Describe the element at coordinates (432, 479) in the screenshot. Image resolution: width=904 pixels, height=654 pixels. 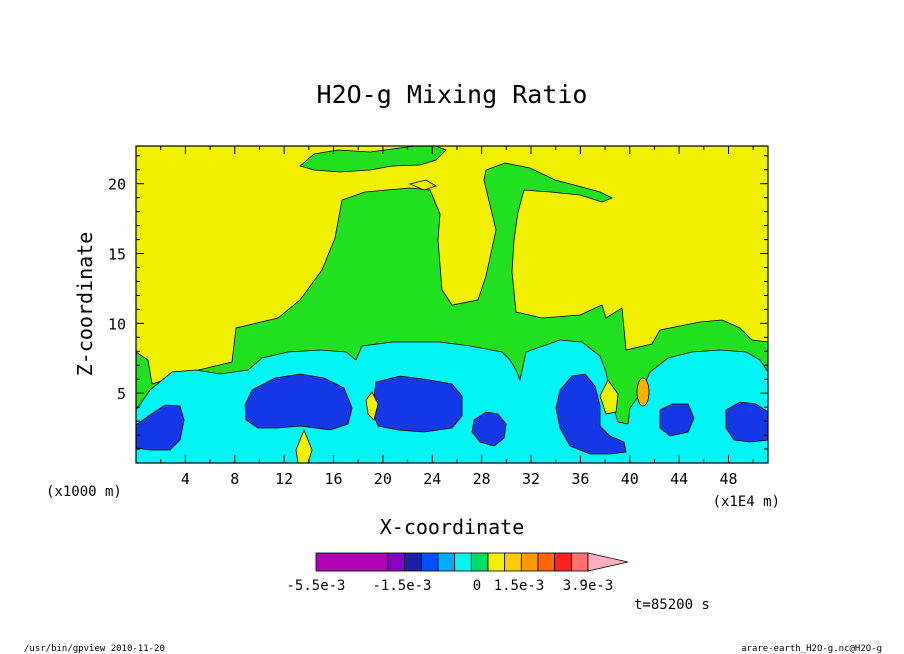
I see `x-tick-label: 24` at that location.